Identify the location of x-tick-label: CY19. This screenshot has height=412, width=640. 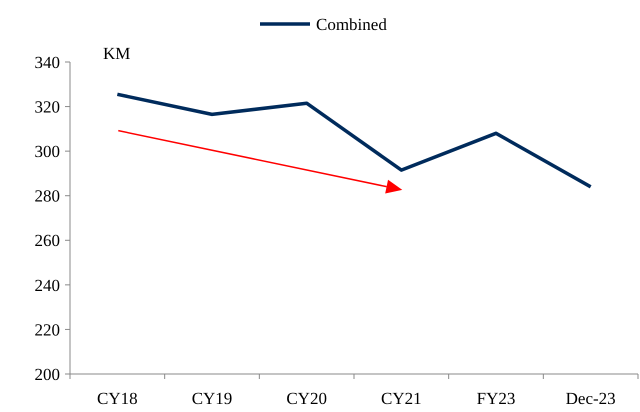
(212, 398).